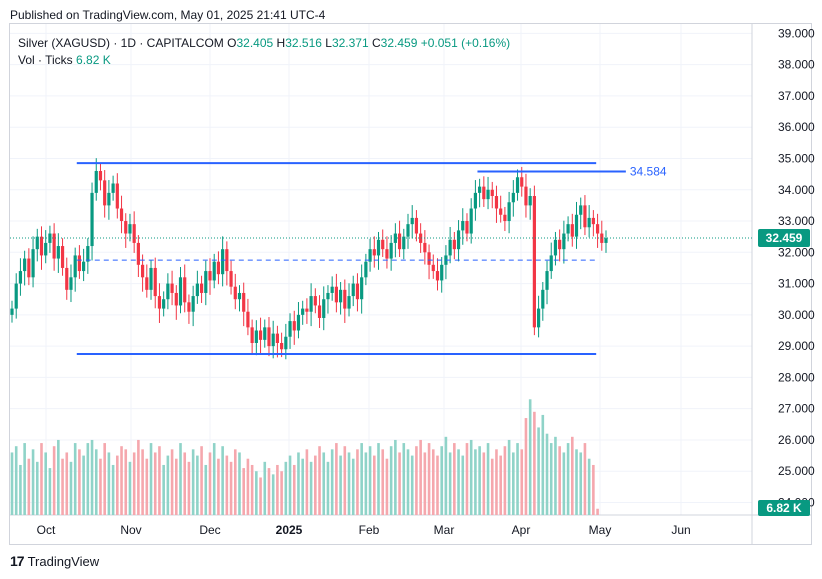  I want to click on close-label: C, so click(376, 43).